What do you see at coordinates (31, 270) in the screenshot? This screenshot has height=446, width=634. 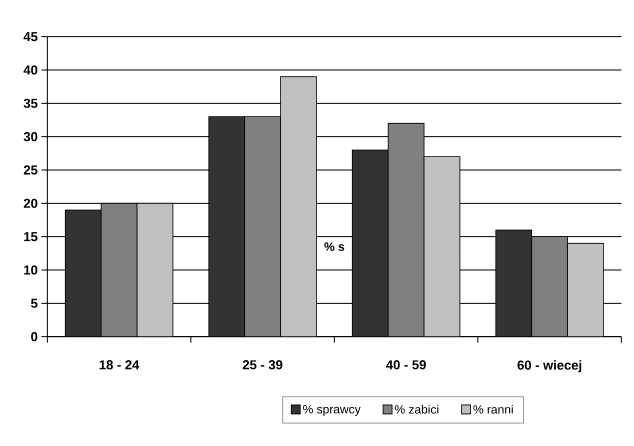 I see `y-tick-label: 10` at bounding box center [31, 270].